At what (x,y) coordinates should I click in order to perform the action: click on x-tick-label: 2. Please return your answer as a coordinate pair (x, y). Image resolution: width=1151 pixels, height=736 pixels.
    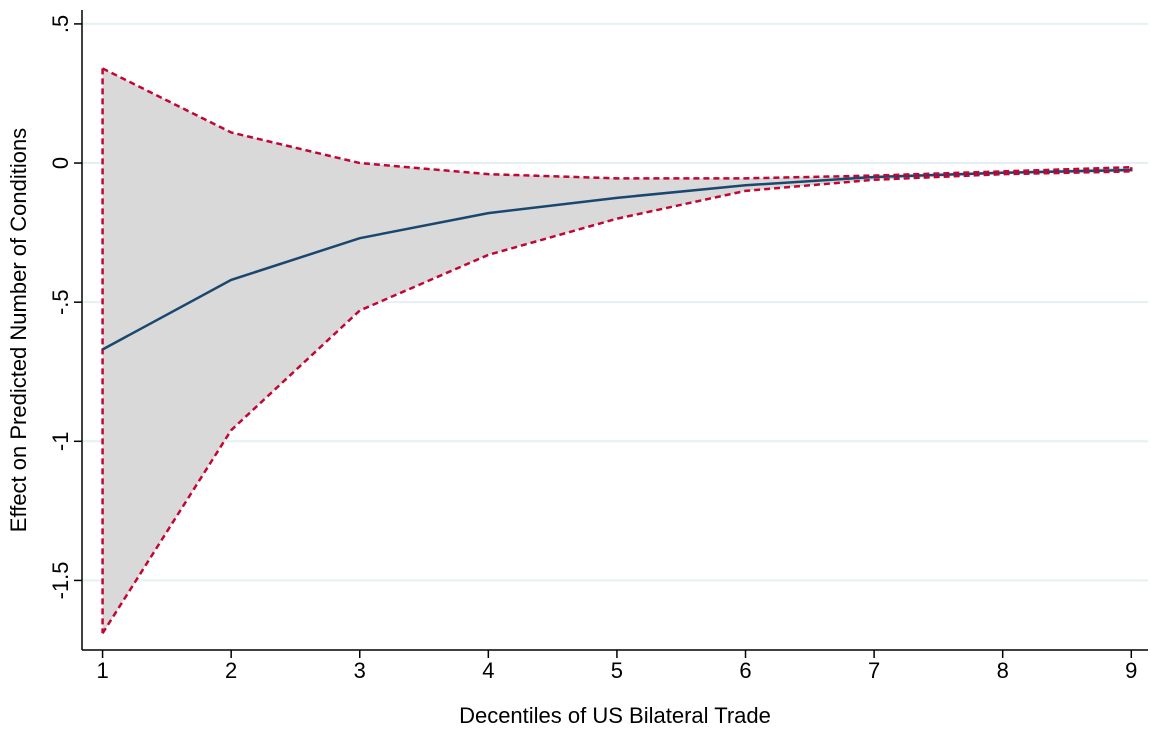
    Looking at the image, I should click on (231, 670).